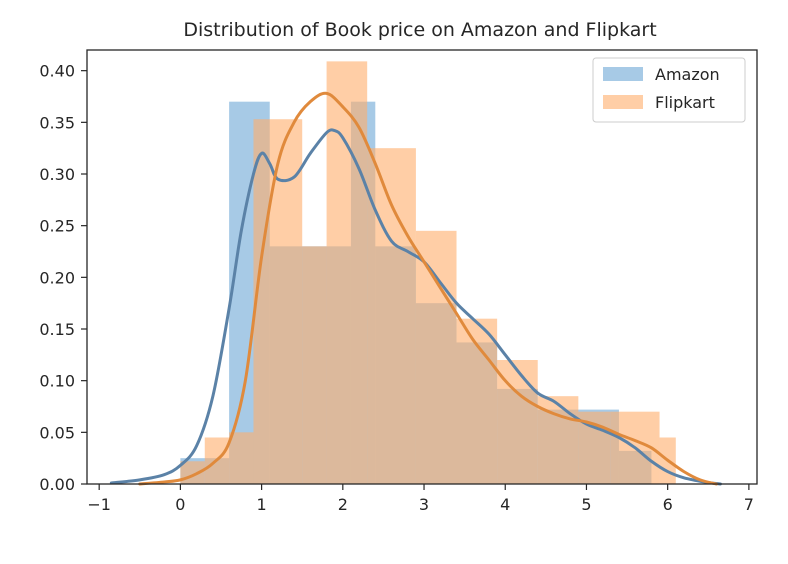  I want to click on x-tick-label: 3, so click(424, 504).